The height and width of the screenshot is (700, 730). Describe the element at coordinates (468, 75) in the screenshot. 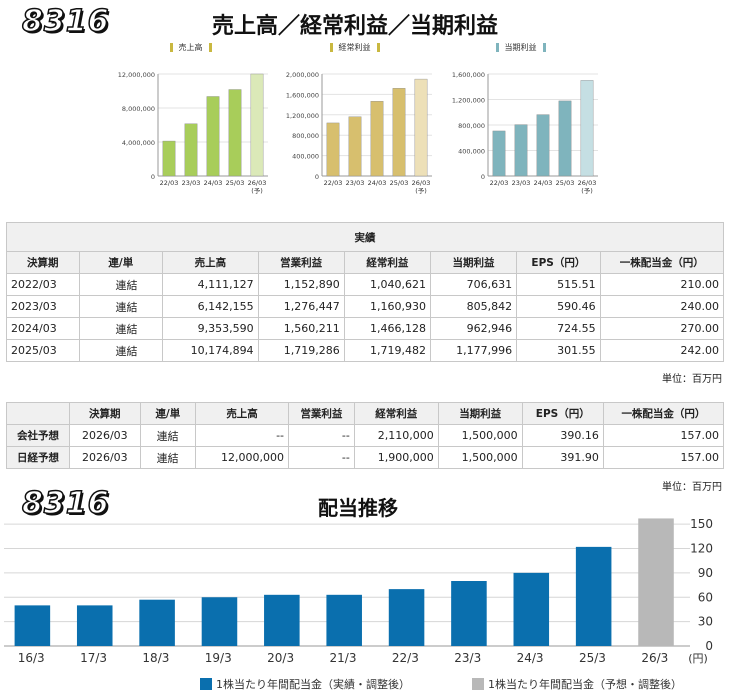

I see `y-tick-label: 1,600,000` at that location.